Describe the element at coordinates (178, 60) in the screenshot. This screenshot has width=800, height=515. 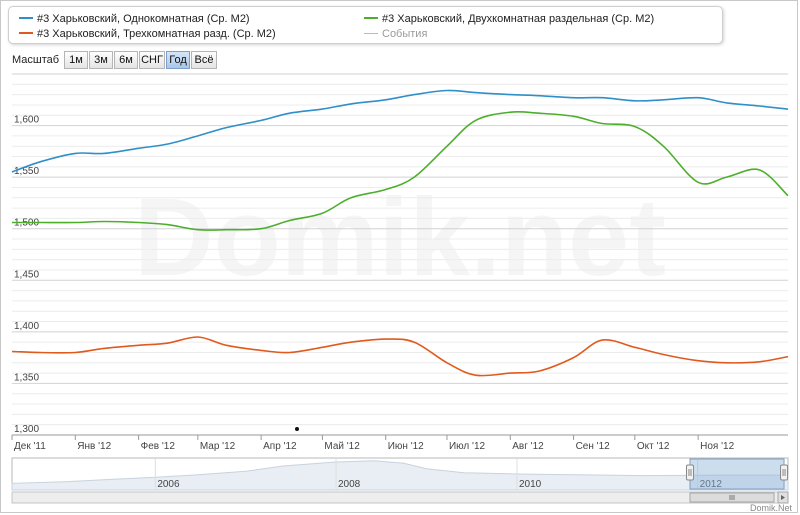
I see `zoom-1y-button: Год` at that location.